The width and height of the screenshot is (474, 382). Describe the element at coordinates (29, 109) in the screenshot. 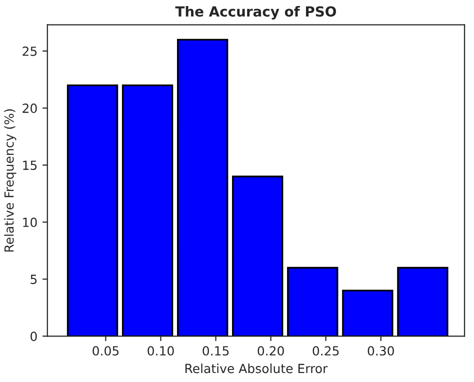

I see `y-tick-label: 20` at that location.